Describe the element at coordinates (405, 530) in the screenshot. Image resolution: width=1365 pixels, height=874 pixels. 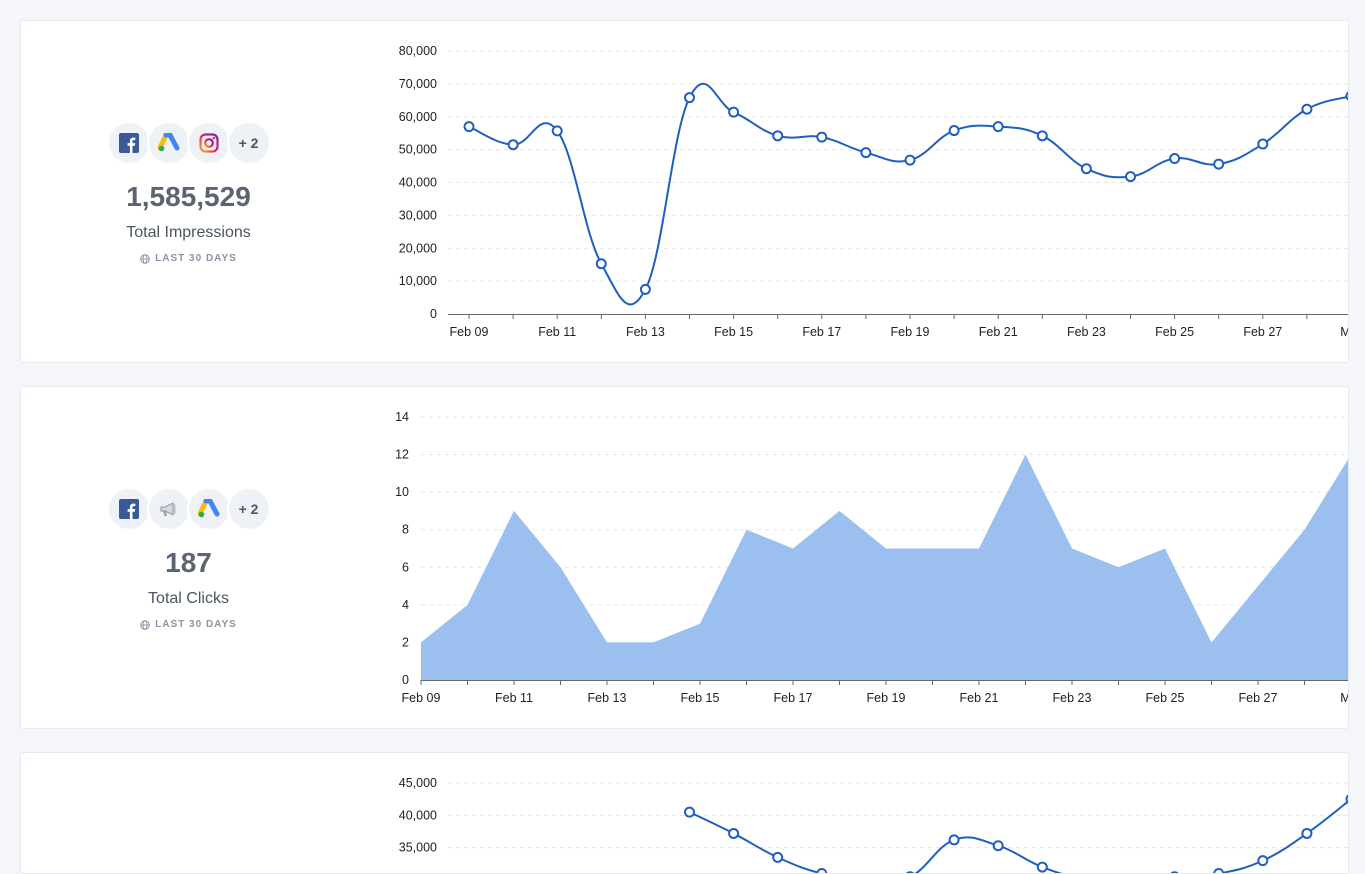
I see `y-tick-label: 8` at that location.